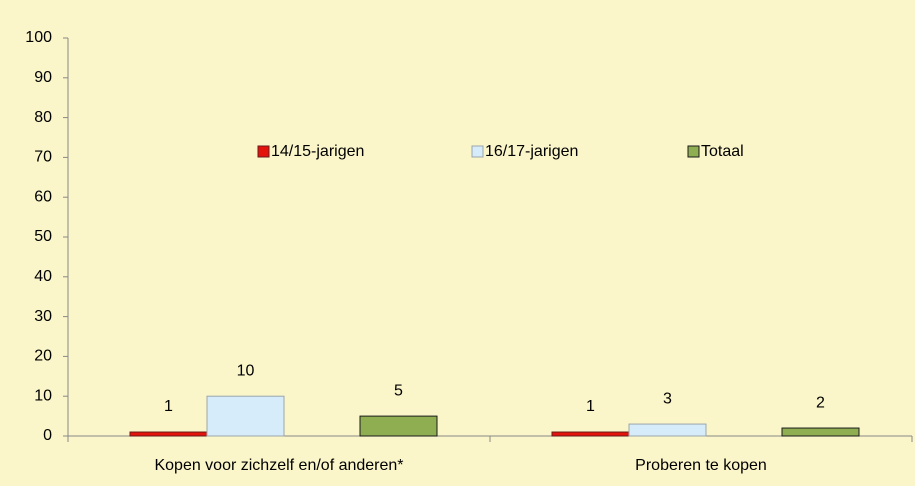  What do you see at coordinates (43, 356) in the screenshot?
I see `y-tick-label: 20` at bounding box center [43, 356].